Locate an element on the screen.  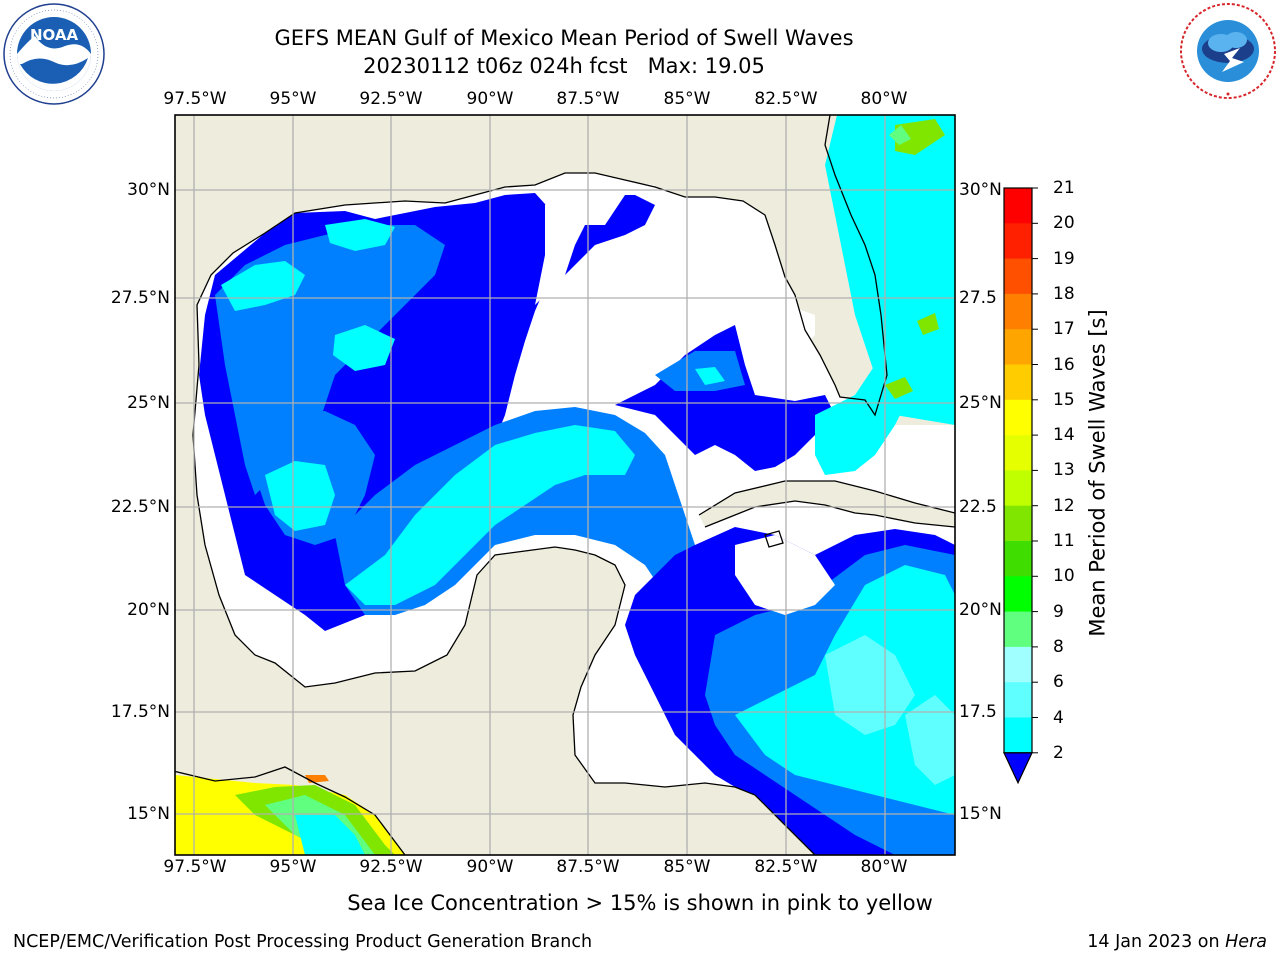
colorbar-tick-label: 9 is located at coordinates (1058, 611).